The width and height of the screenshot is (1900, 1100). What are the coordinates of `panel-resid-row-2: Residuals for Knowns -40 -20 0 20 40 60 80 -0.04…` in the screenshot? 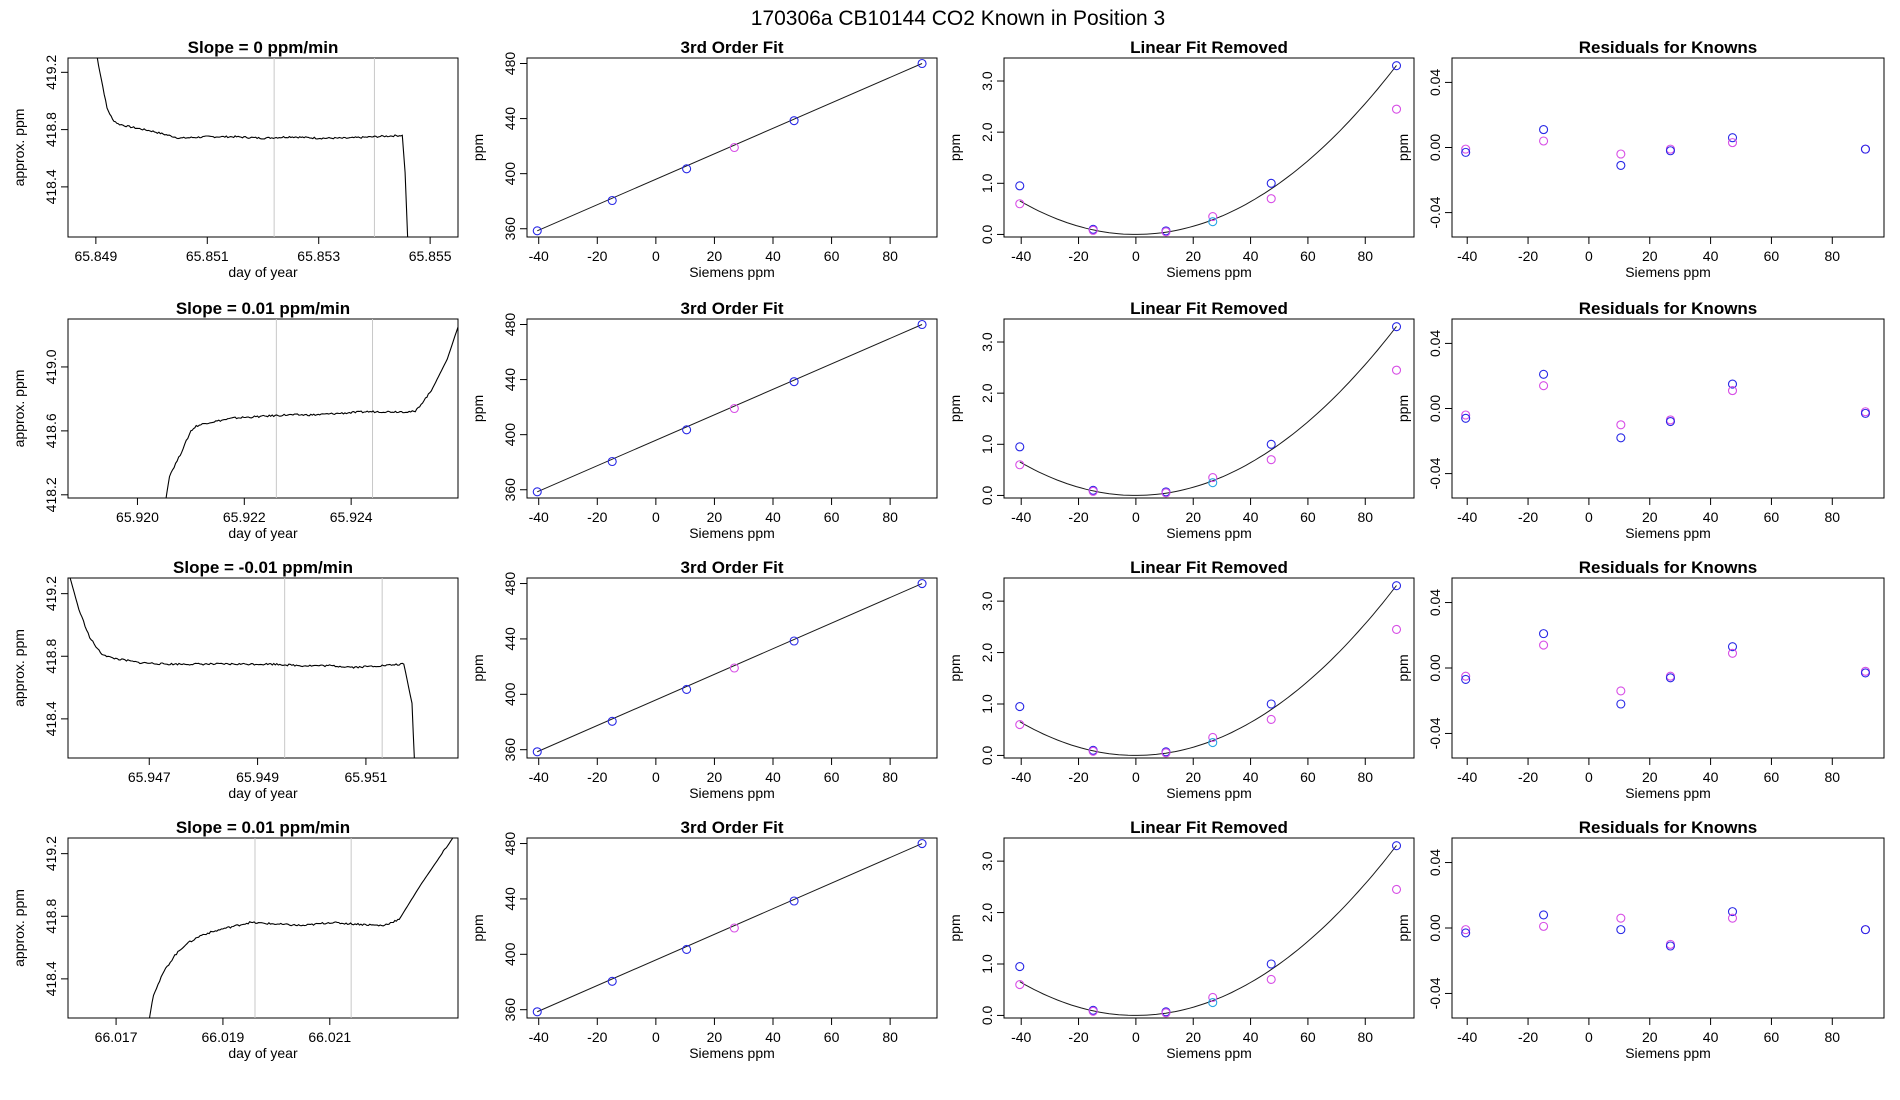 It's located at (1640, 420).